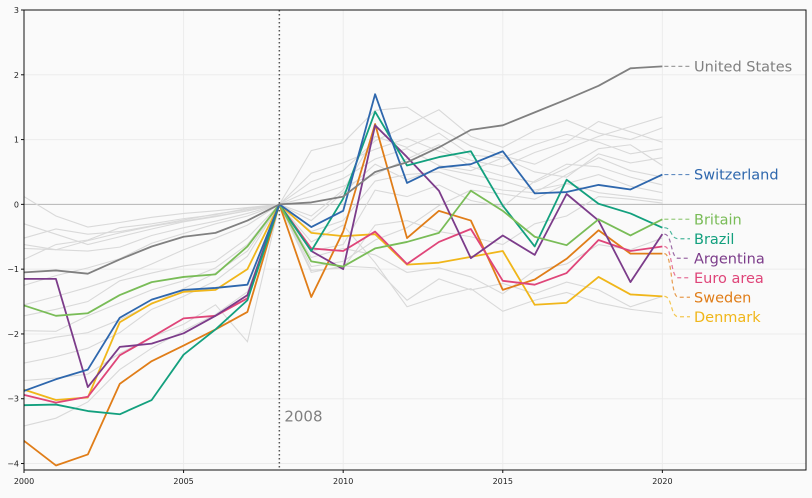 The image size is (812, 498). I want to click on label-connector-argentina, so click(677, 246).